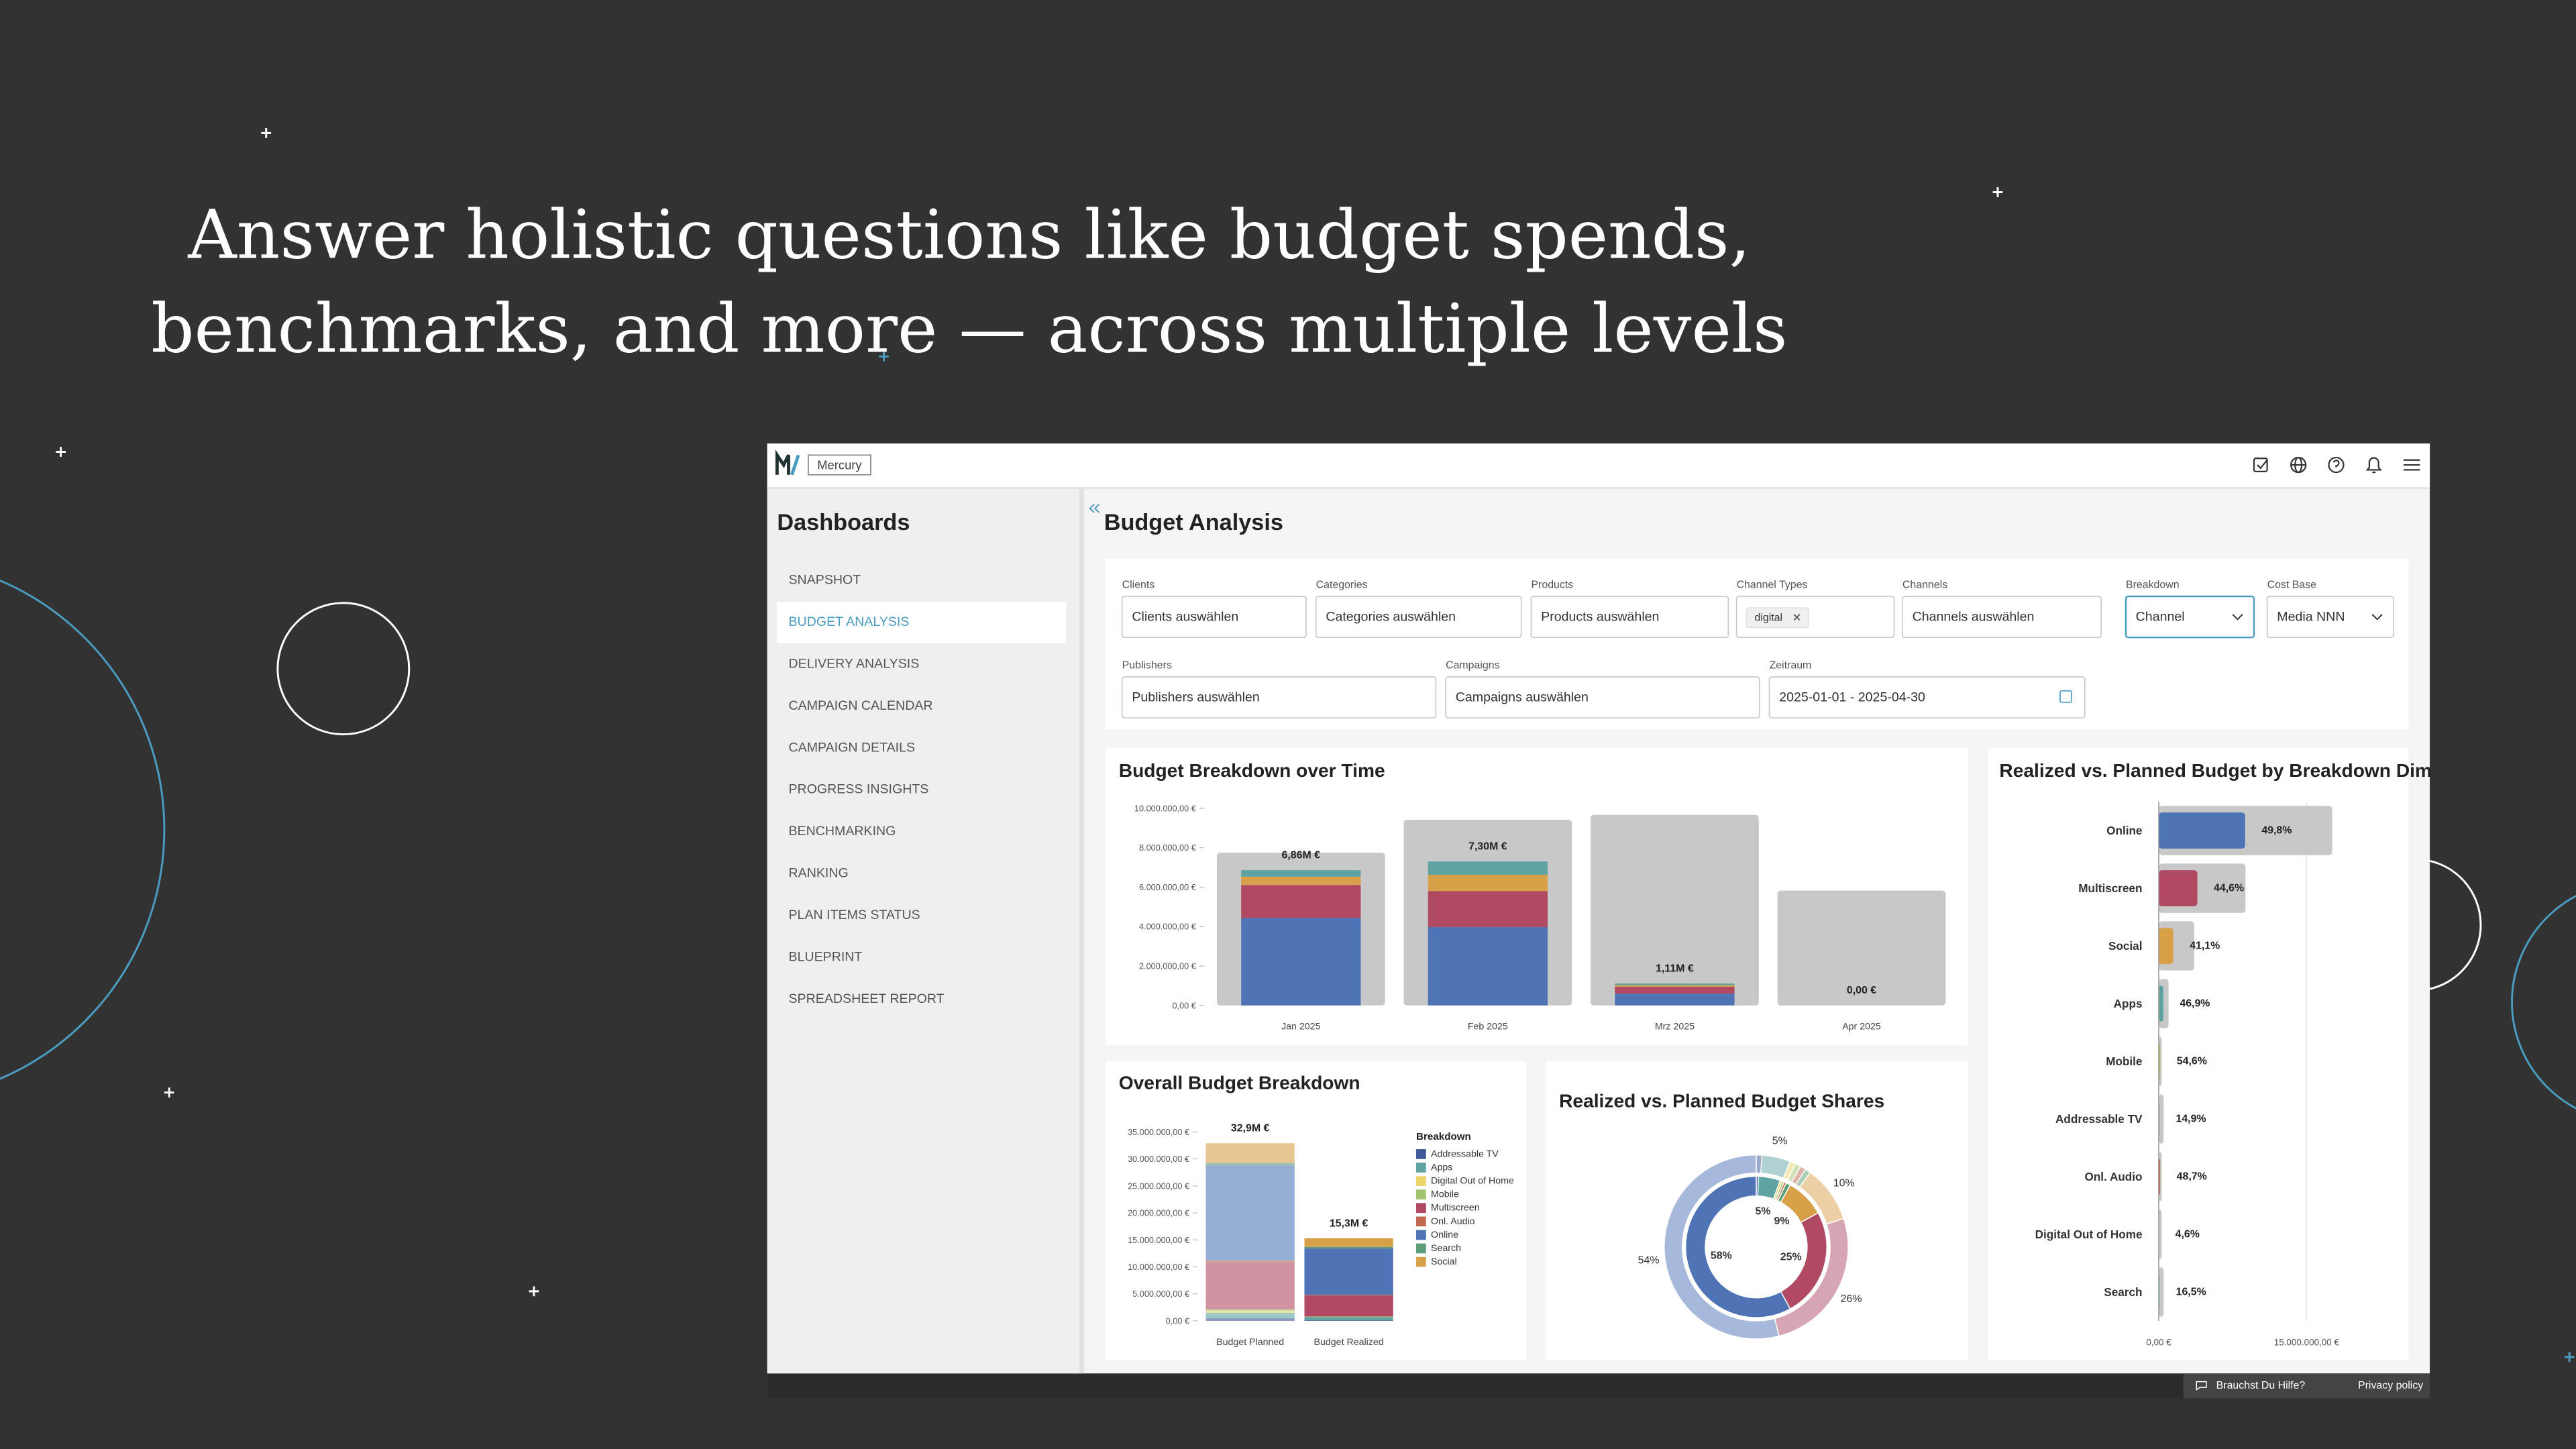 The height and width of the screenshot is (1449, 2576). I want to click on privacy-link: Privacy policy, so click(2390, 1385).